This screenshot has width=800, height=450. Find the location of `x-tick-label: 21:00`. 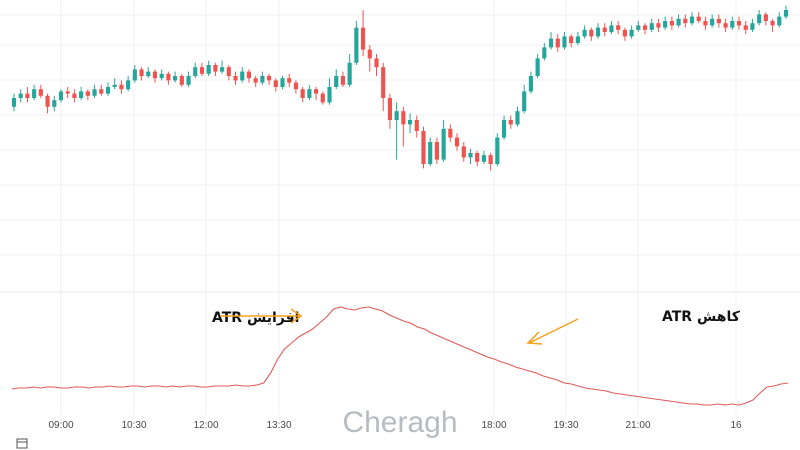

x-tick-label: 21:00 is located at coordinates (637, 425).